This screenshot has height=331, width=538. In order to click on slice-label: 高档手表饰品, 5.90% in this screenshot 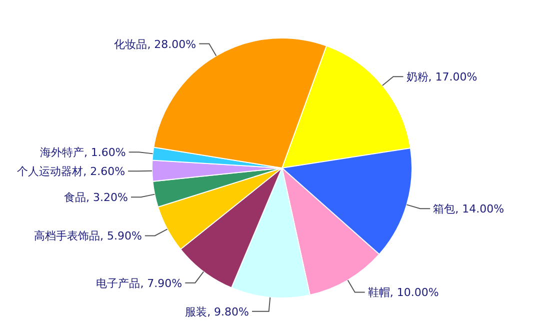, I will do `click(88, 236)`.